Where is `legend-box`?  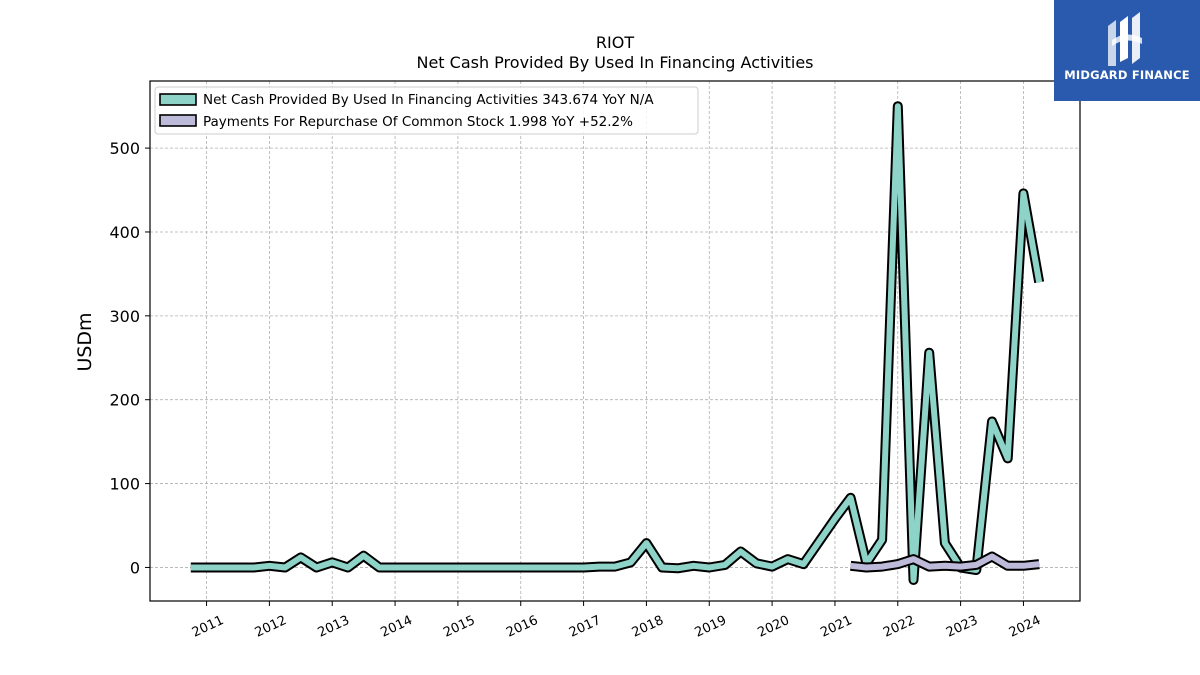 legend-box is located at coordinates (426, 110).